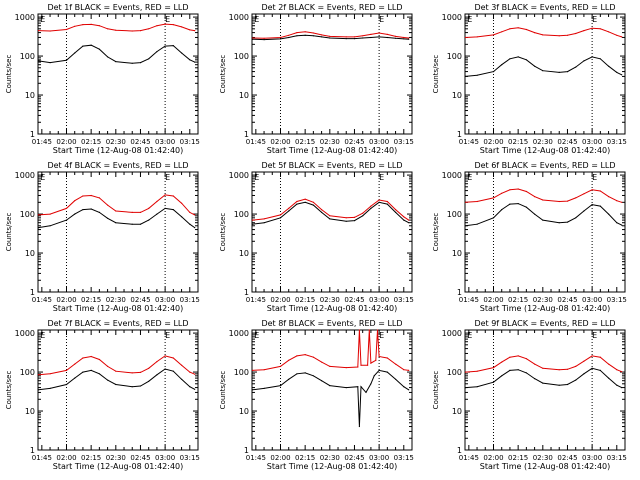 This screenshot has width=640, height=480. Describe the element at coordinates (544, 323) in the screenshot. I see `panel-title: Det 9f BLACK = Events, RED = LLD` at that location.